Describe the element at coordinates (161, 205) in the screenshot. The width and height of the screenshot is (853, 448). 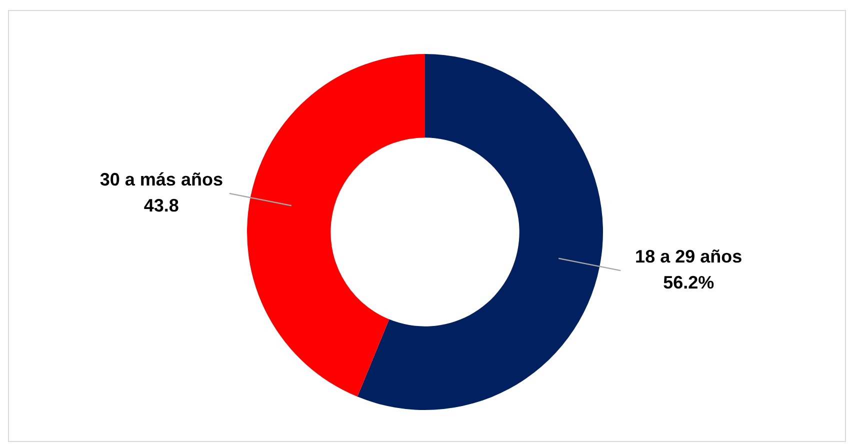
I see `data-label: 43.8` at that location.